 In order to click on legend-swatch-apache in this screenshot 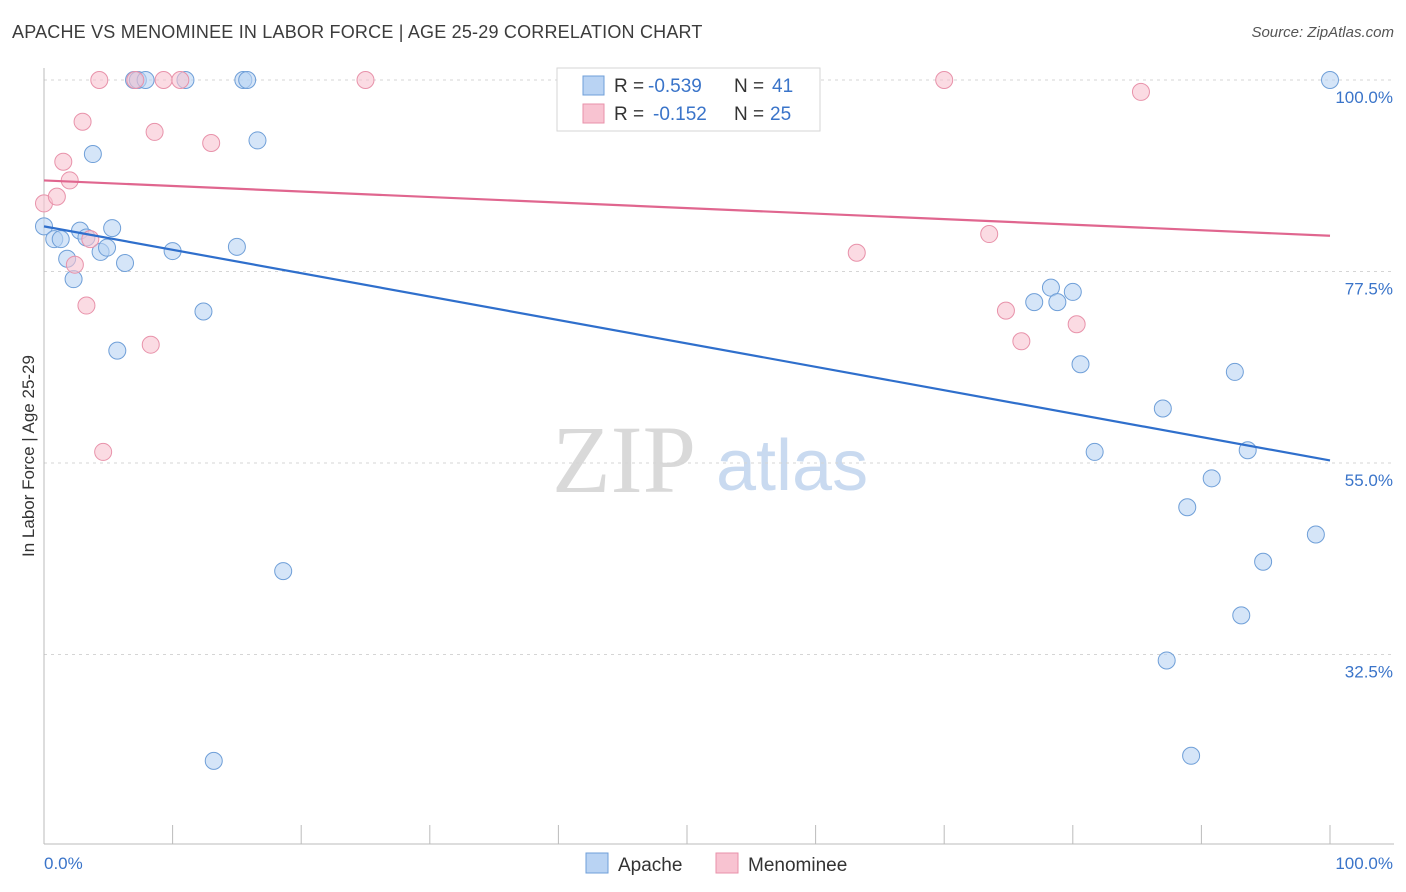, I will do `click(593, 85)`.